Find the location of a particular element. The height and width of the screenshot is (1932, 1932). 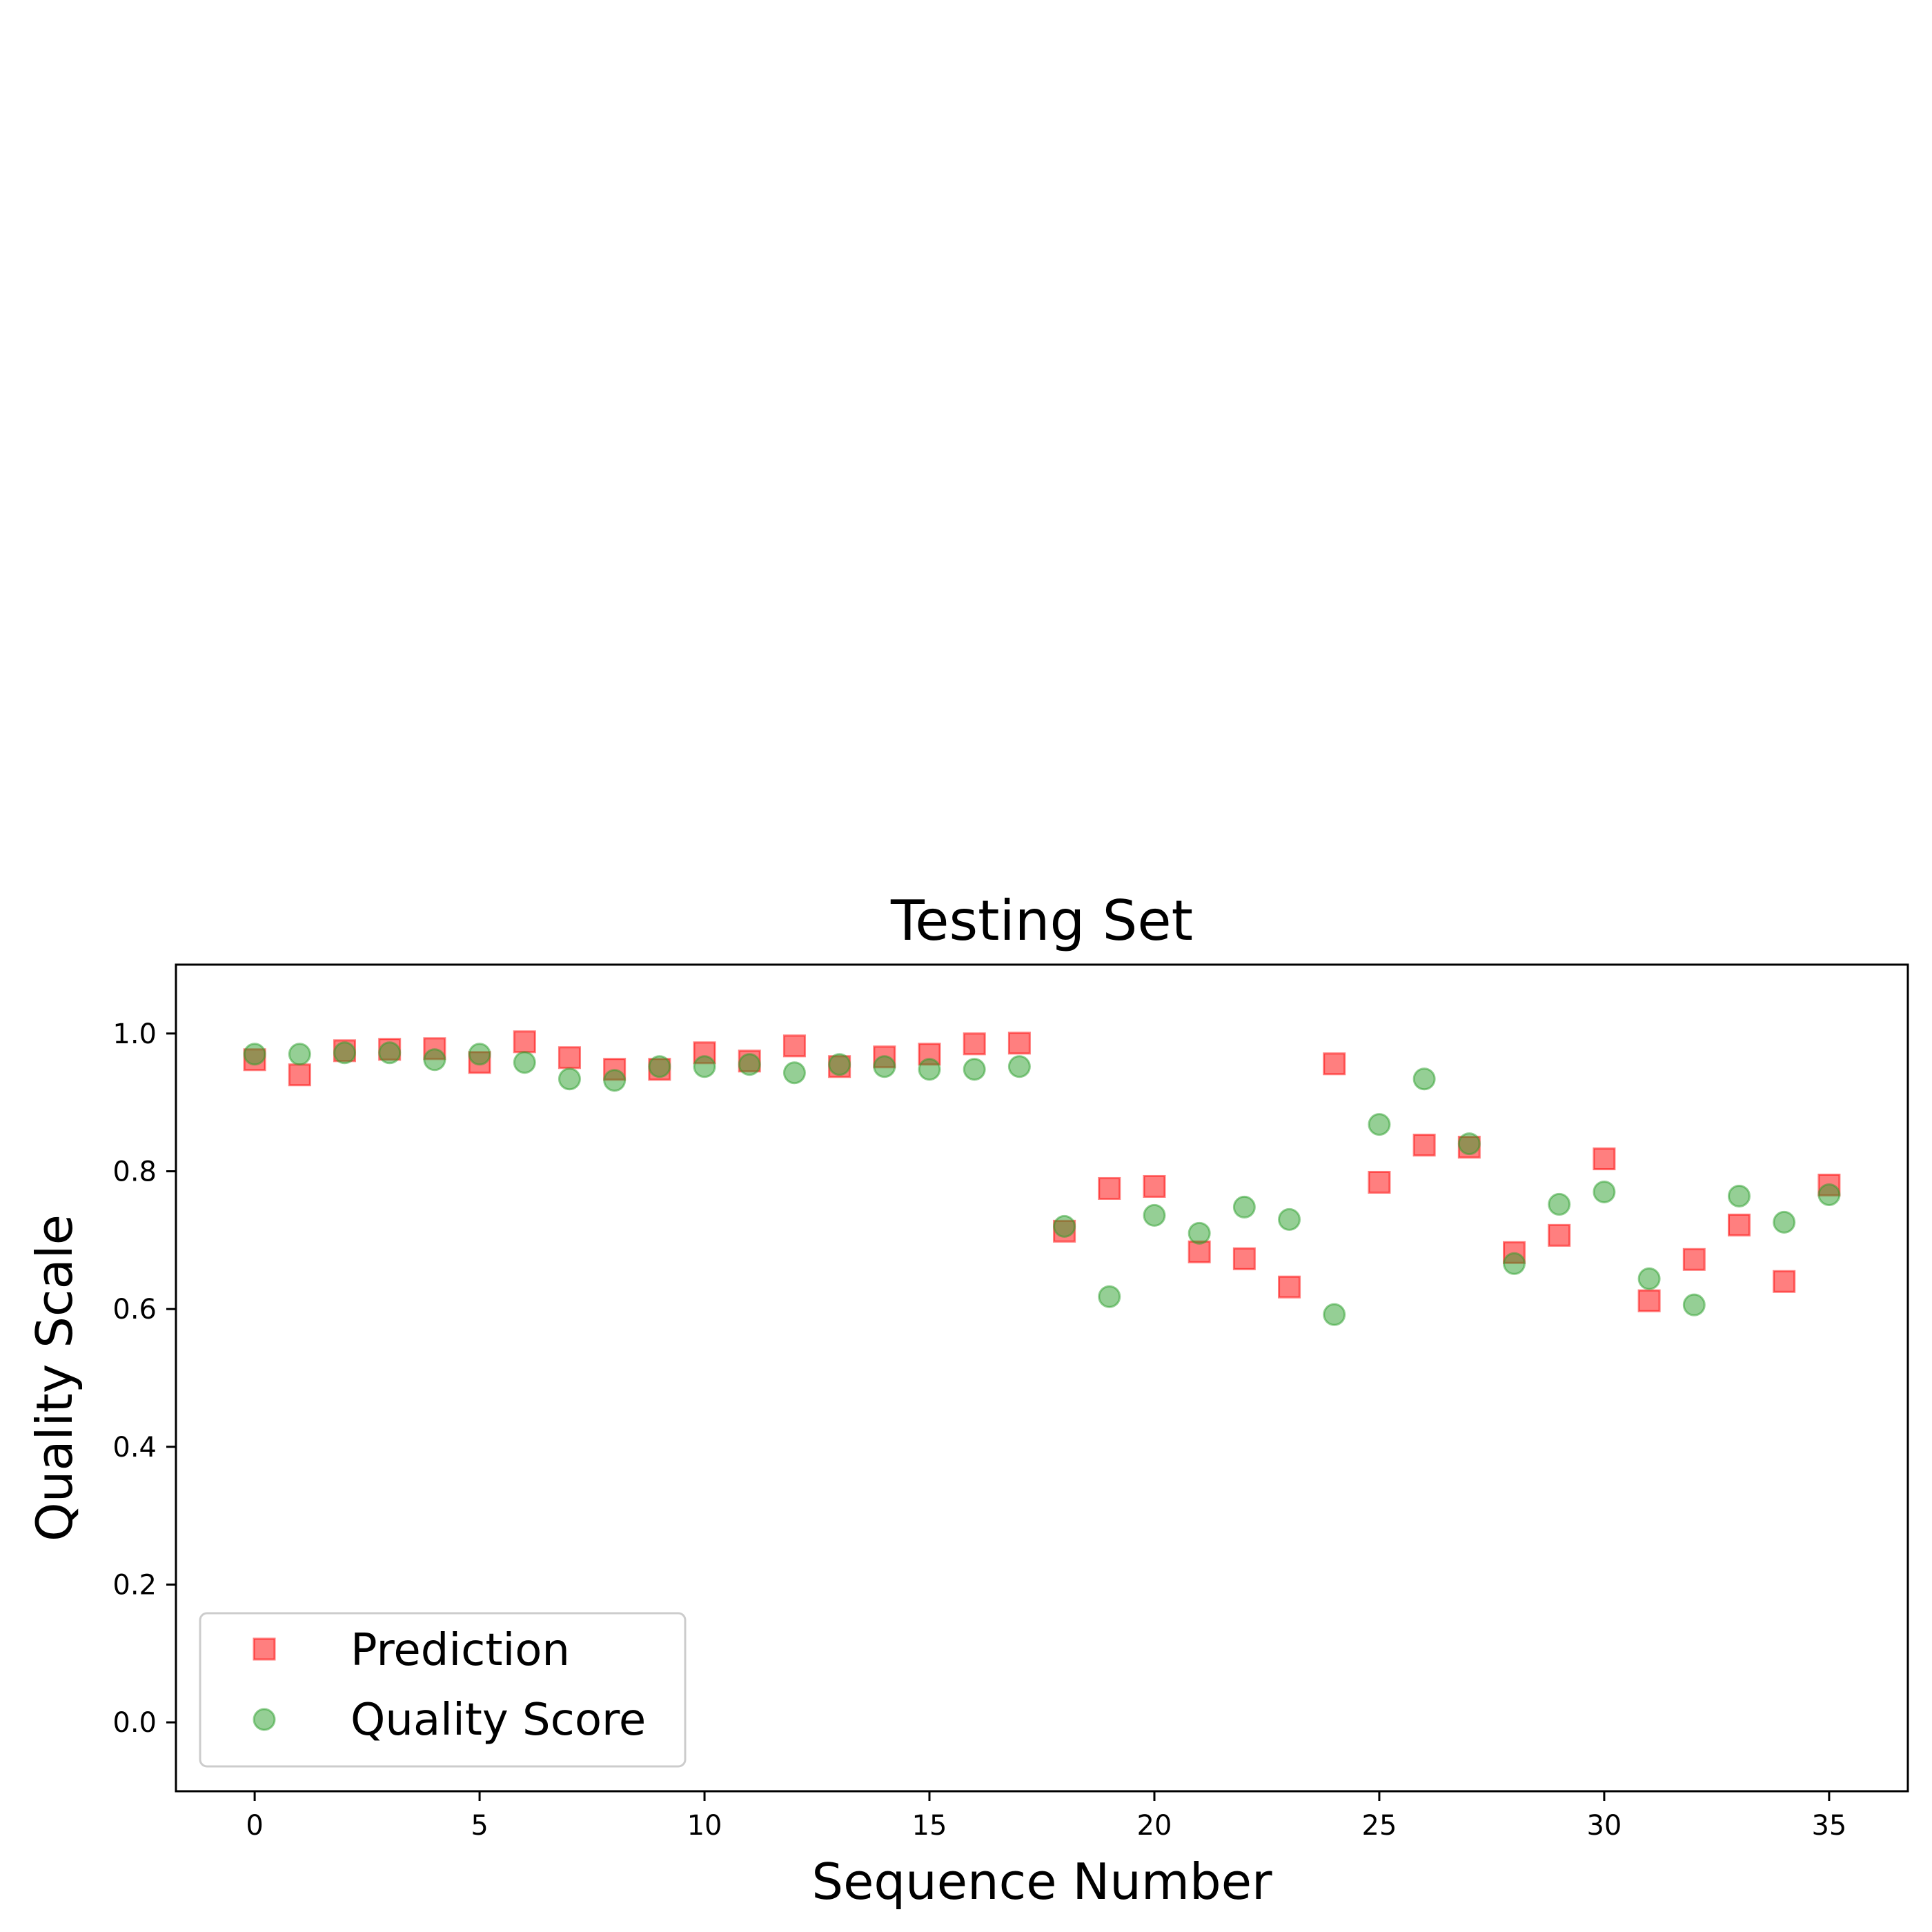

y-axis-label: Quality Scale is located at coordinates (54, 1377).